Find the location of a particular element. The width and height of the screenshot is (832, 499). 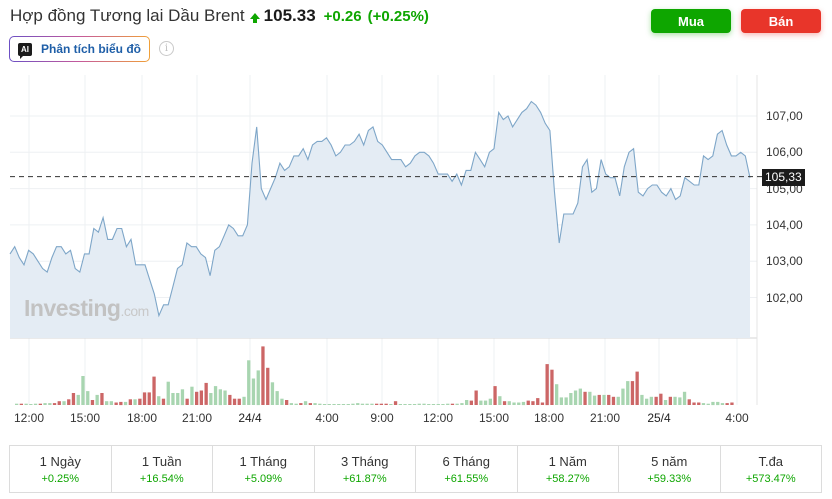

period-label: 5 năm is located at coordinates (669, 461).